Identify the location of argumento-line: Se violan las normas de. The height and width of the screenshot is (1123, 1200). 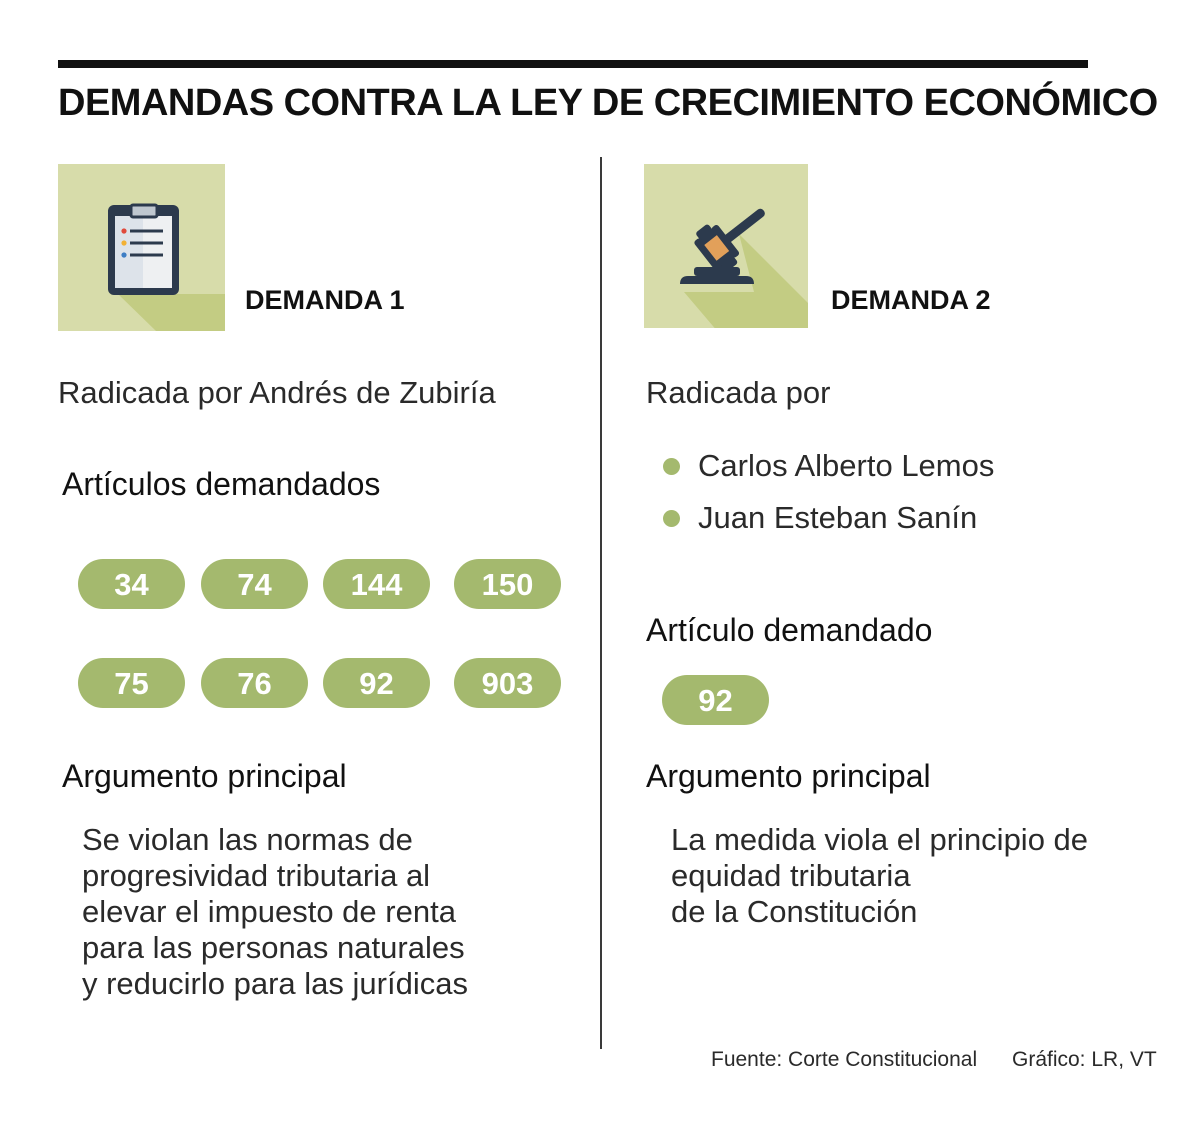
(247, 839).